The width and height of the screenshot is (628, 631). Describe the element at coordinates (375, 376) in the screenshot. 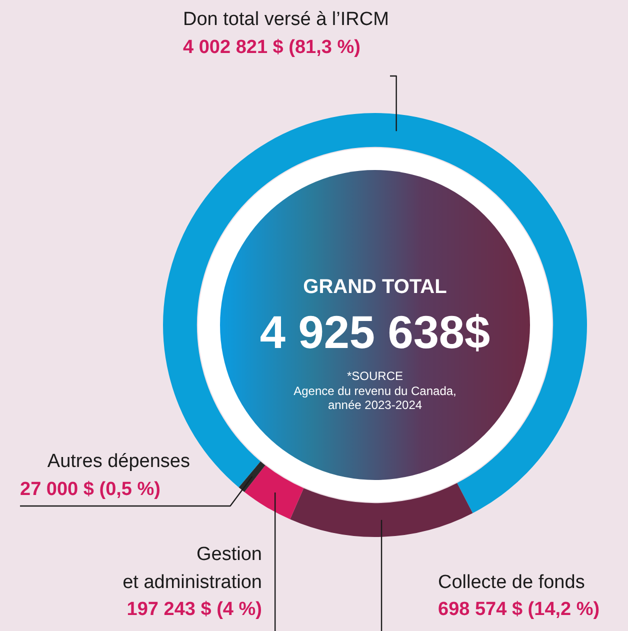

I see `text: *SOURCE` at that location.